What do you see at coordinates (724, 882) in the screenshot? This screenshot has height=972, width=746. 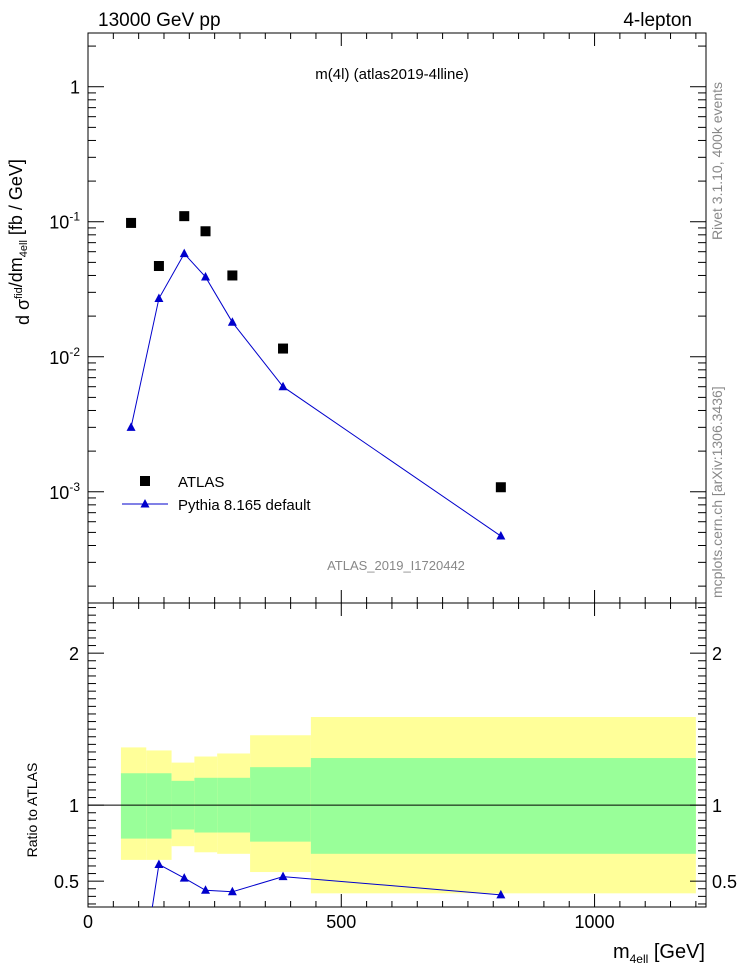 I see `ratio-y-tick-label-right: 0.5` at bounding box center [724, 882].